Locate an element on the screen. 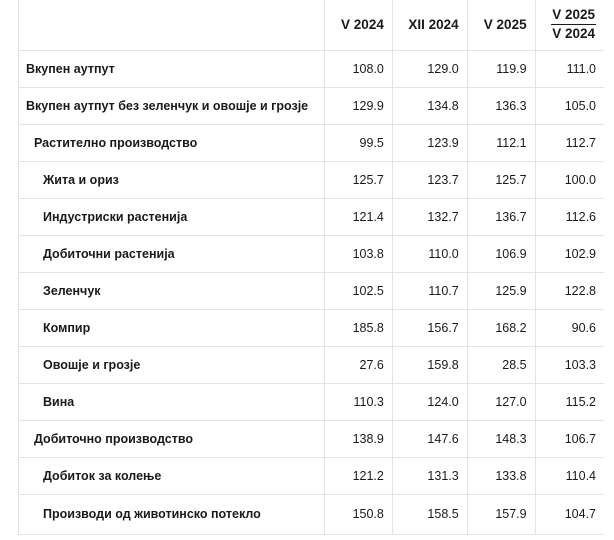 This screenshot has height=540, width=614. header-v-2025: V 2025 is located at coordinates (501, 25).